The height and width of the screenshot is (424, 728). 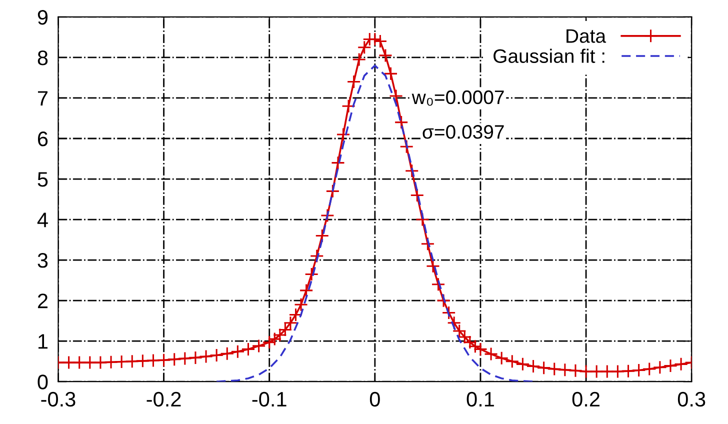 What do you see at coordinates (269, 399) in the screenshot?
I see `x-tick-label: -0.1` at bounding box center [269, 399].